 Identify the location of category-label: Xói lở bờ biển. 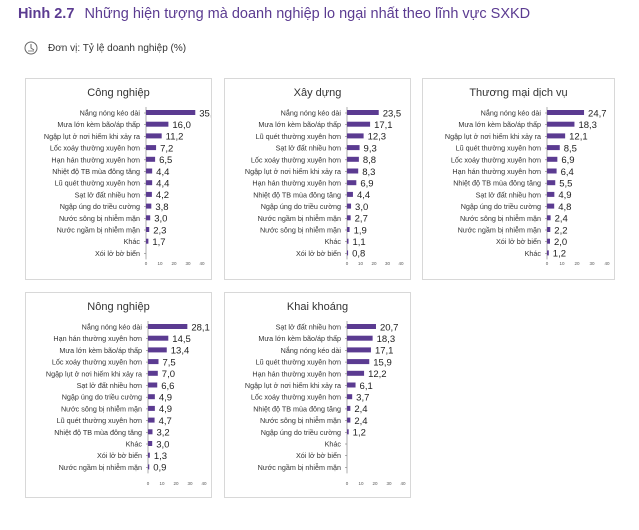
(117, 253).